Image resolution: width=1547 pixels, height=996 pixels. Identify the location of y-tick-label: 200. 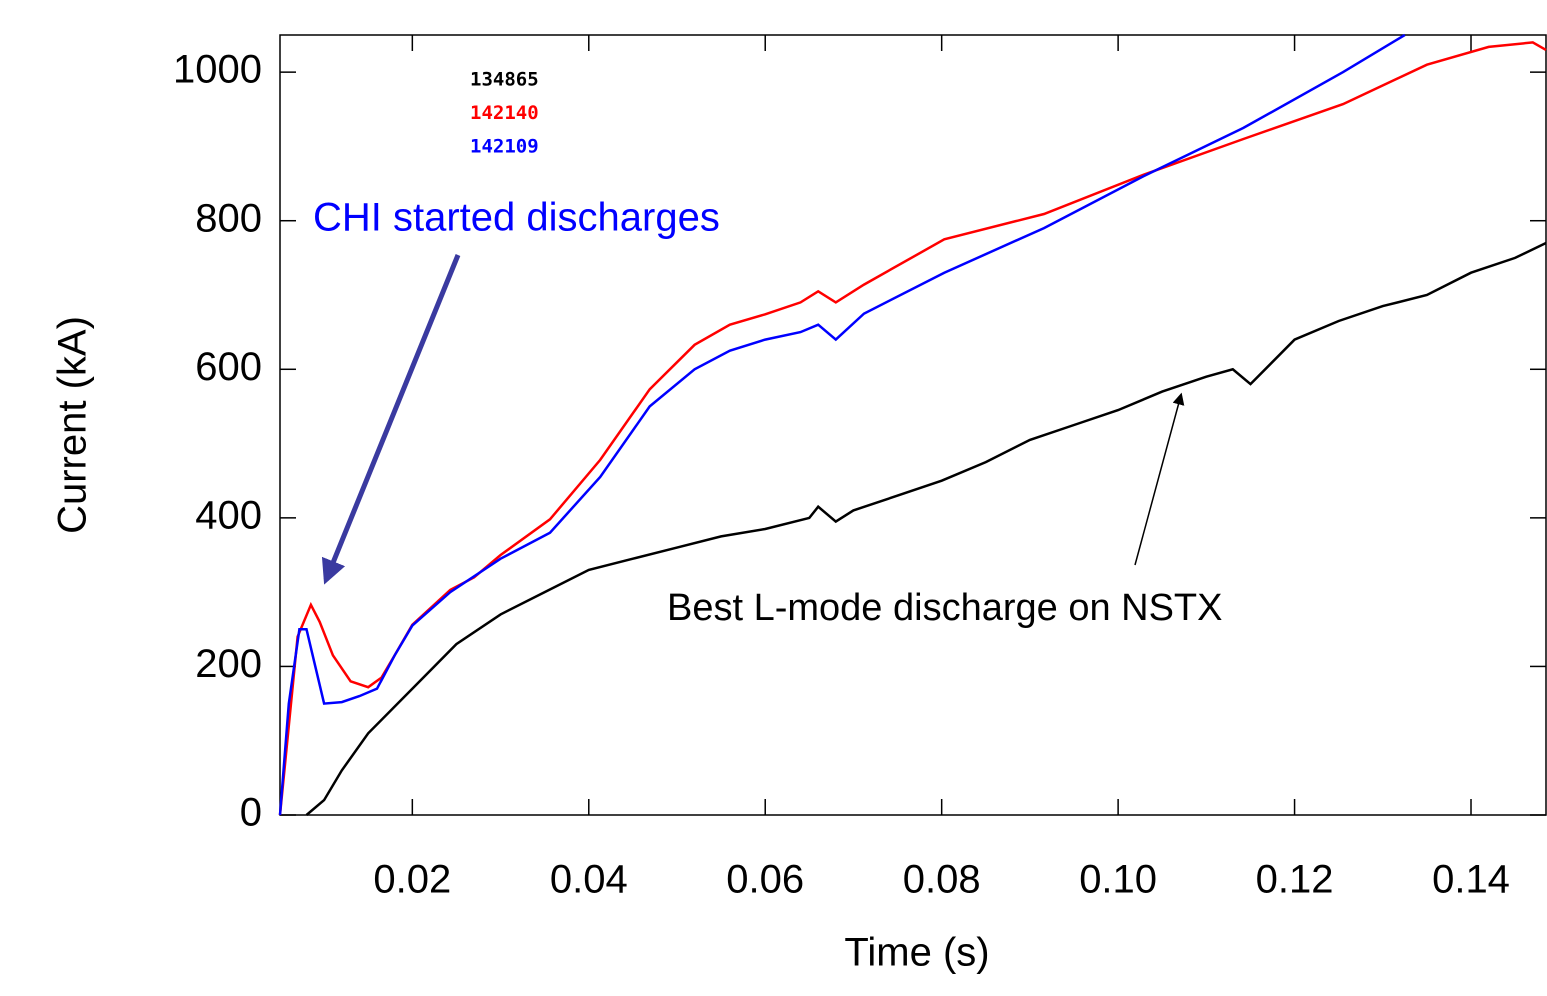
(228, 664).